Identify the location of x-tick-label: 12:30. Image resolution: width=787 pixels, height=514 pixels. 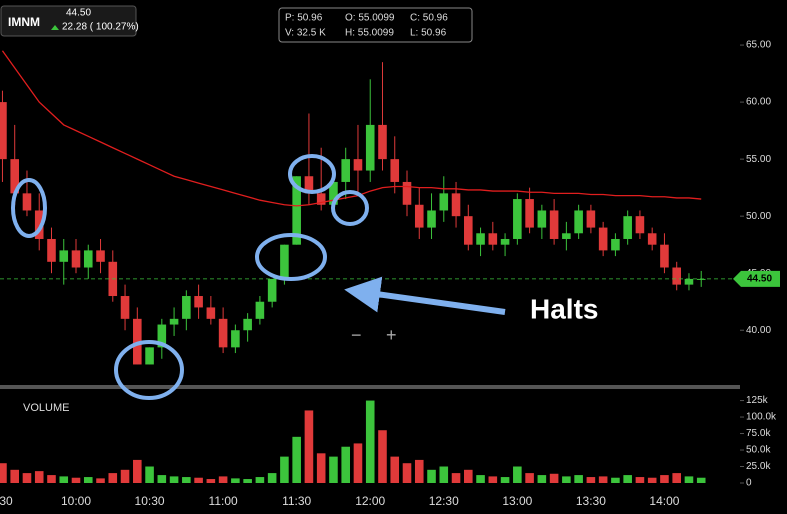
(444, 501).